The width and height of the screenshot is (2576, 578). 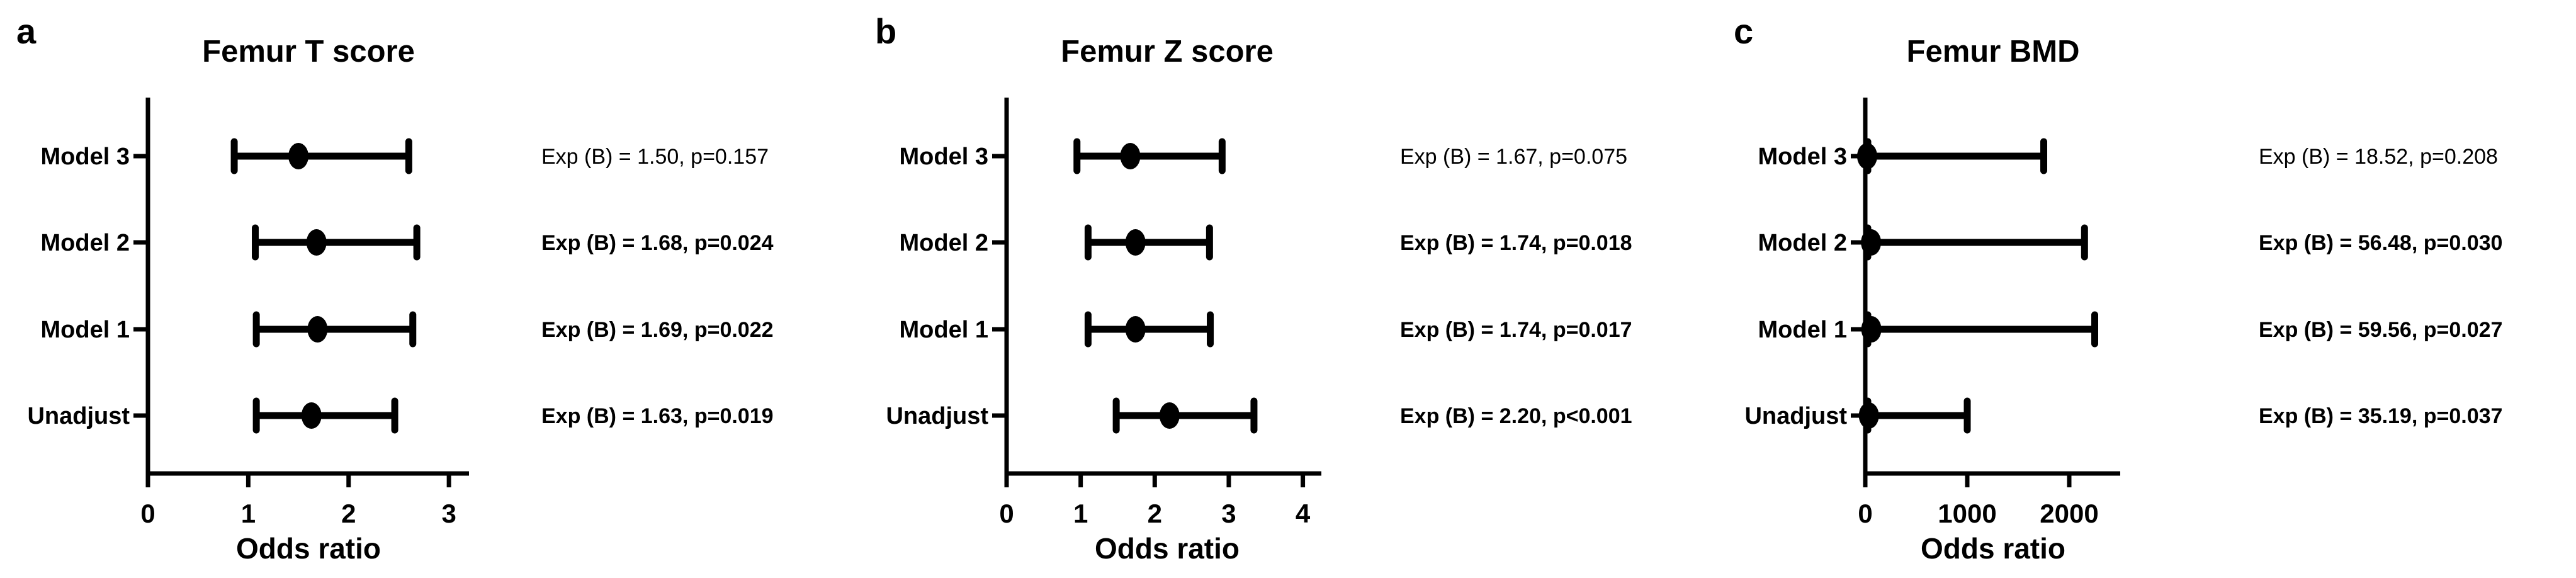 What do you see at coordinates (1516, 330) in the screenshot?
I see `annotation-exp-b: Exp (B) = 1.74, p=0.017` at bounding box center [1516, 330].